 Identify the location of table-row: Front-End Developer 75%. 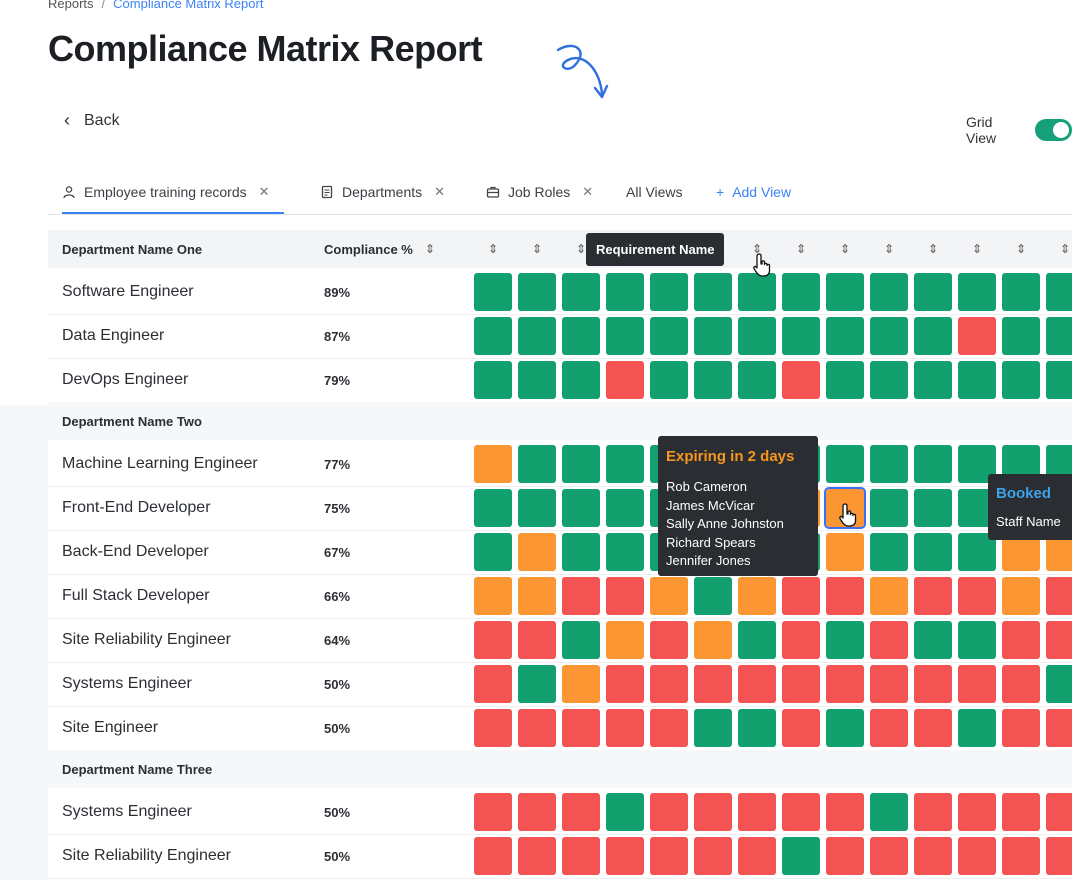
(560, 508).